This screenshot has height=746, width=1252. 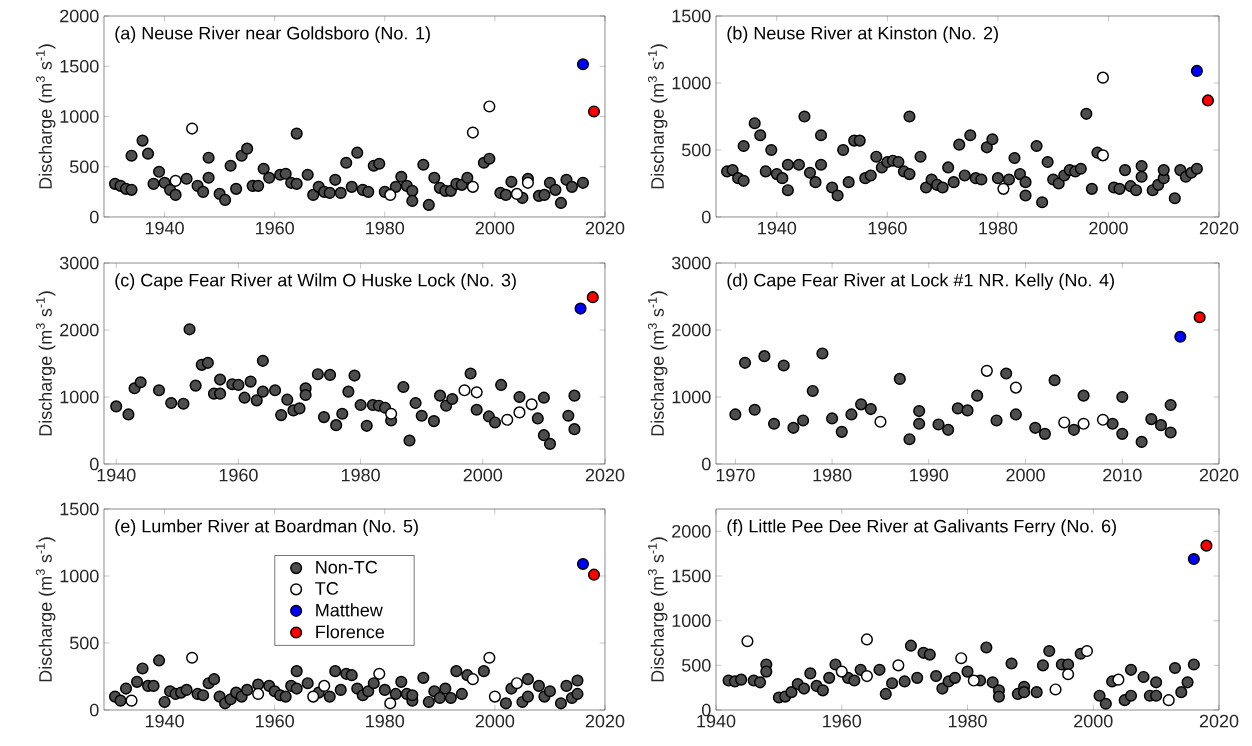 What do you see at coordinates (347, 567) in the screenshot?
I see `legend-label: Non-TC` at bounding box center [347, 567].